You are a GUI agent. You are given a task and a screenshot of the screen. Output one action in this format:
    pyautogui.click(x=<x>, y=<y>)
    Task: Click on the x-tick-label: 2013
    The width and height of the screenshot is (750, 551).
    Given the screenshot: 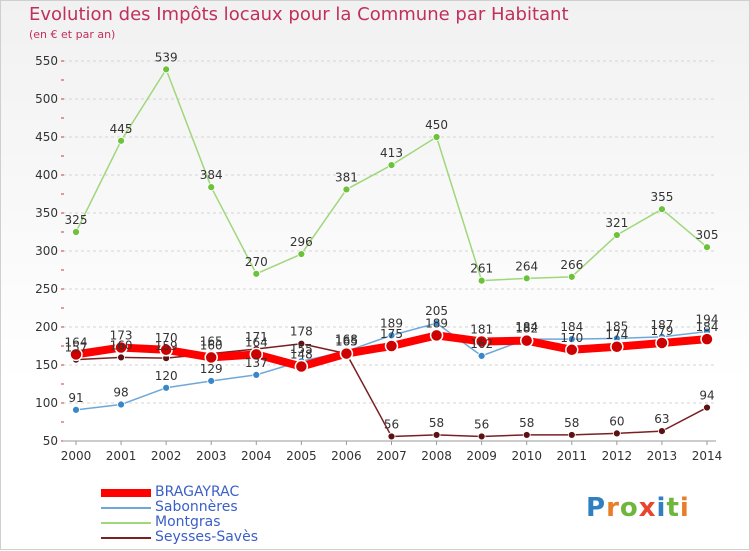 What is the action you would take?
    pyautogui.click(x=662, y=456)
    